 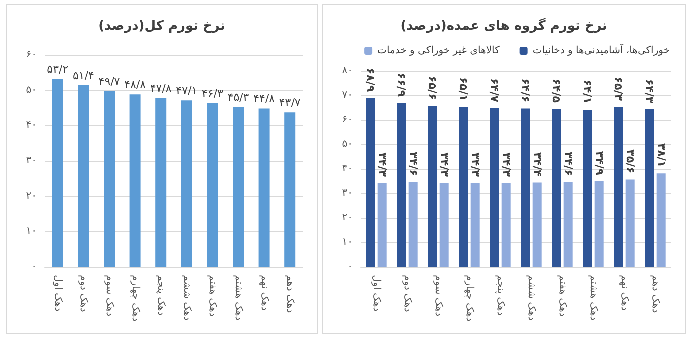 What do you see at coordinates (58, 69) in the screenshot?
I see `data-label: ۵۳/۲` at bounding box center [58, 69].